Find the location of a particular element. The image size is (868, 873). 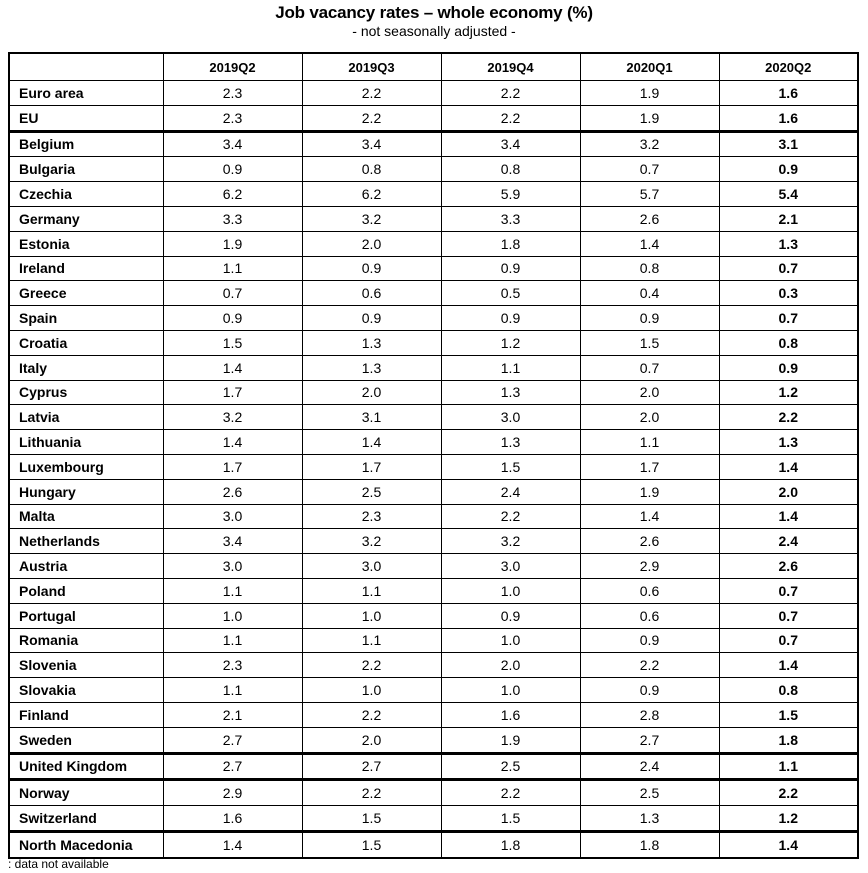

table-row: Greece 0.7 0.6 0.5 0.4 0.3 is located at coordinates (433, 293).